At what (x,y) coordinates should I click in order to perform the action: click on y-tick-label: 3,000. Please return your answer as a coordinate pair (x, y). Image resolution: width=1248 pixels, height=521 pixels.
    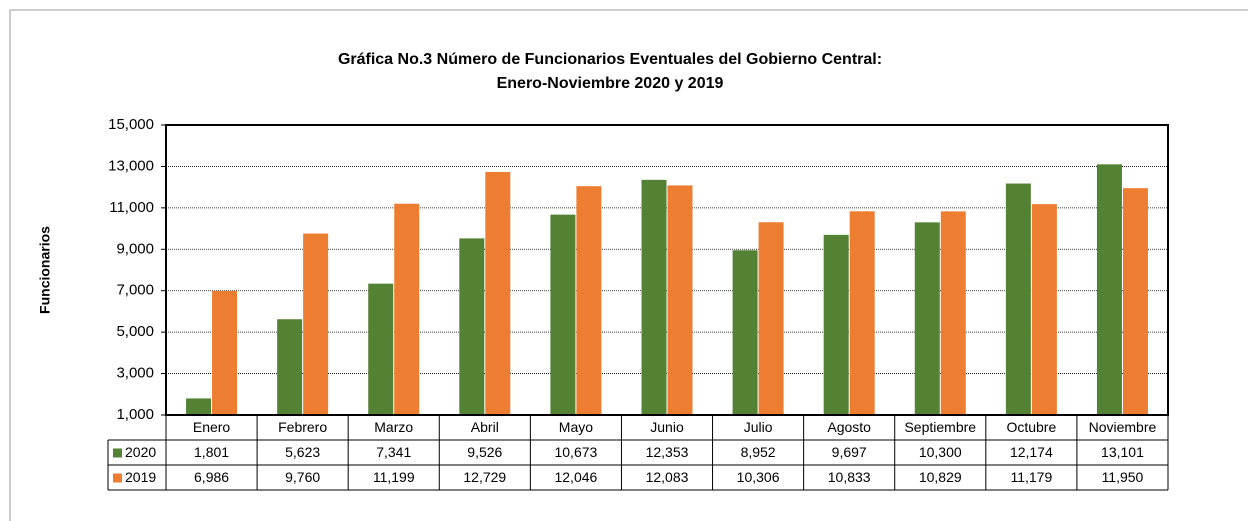
    Looking at the image, I should click on (135, 373).